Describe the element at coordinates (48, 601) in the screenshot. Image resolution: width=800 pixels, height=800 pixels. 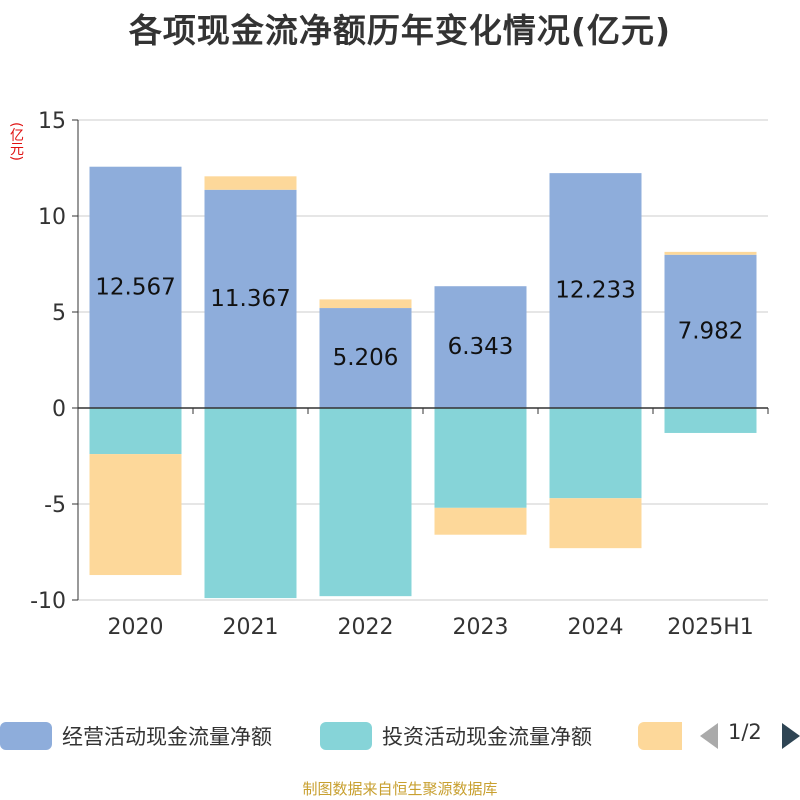
I see `y-tick-label: -10` at that location.